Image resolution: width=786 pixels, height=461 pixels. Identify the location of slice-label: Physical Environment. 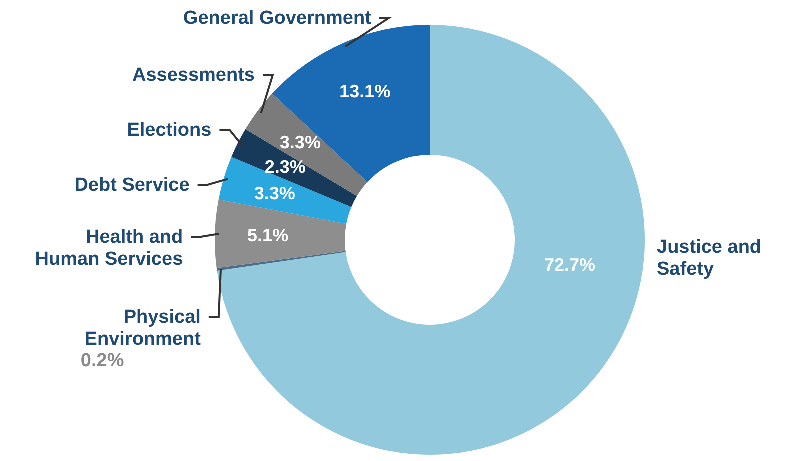
(143, 328).